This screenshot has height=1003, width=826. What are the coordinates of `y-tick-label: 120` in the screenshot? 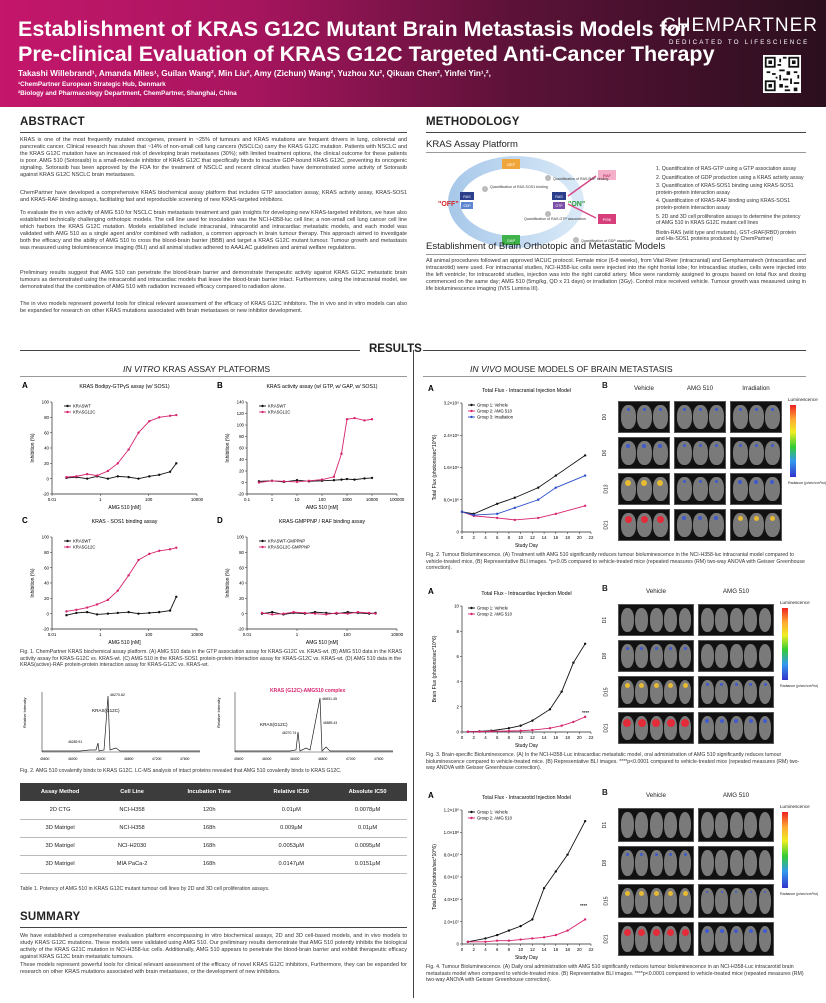 It's located at (241, 413).